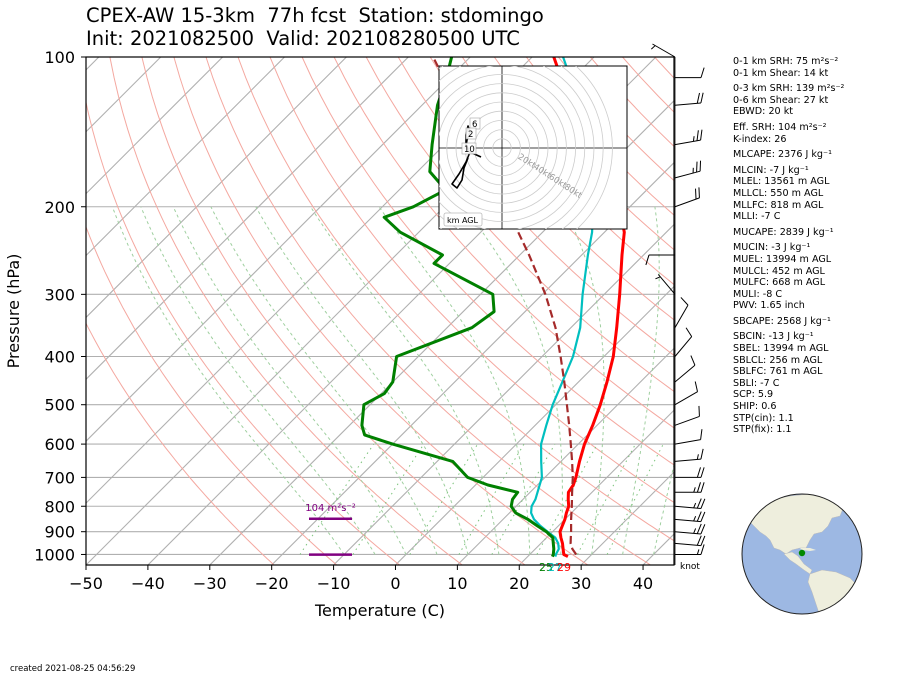 This screenshot has width=906, height=675. What do you see at coordinates (763, 418) in the screenshot?
I see `param-line: STP(cin): 1.1` at bounding box center [763, 418].